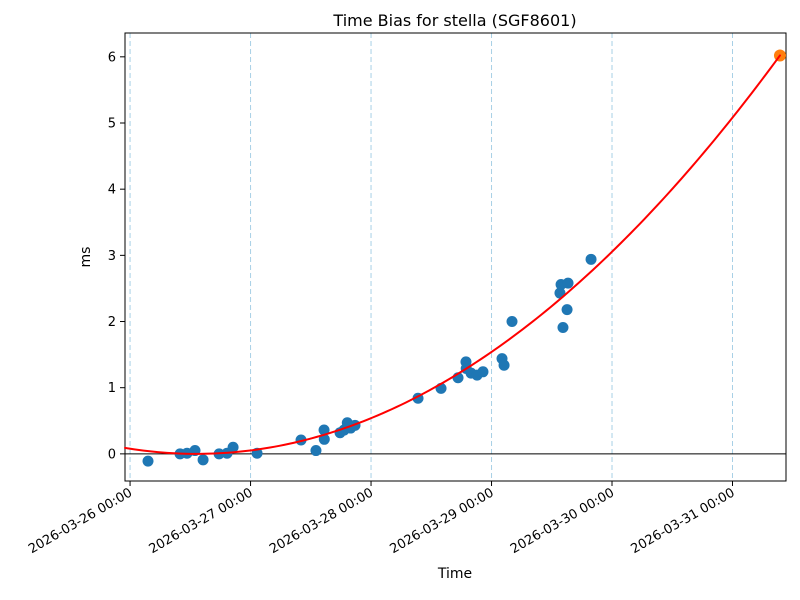 The width and height of the screenshot is (800, 600). Describe the element at coordinates (683, 521) in the screenshot. I see `x-tick-label: 2026-03-31 00:00` at that location.